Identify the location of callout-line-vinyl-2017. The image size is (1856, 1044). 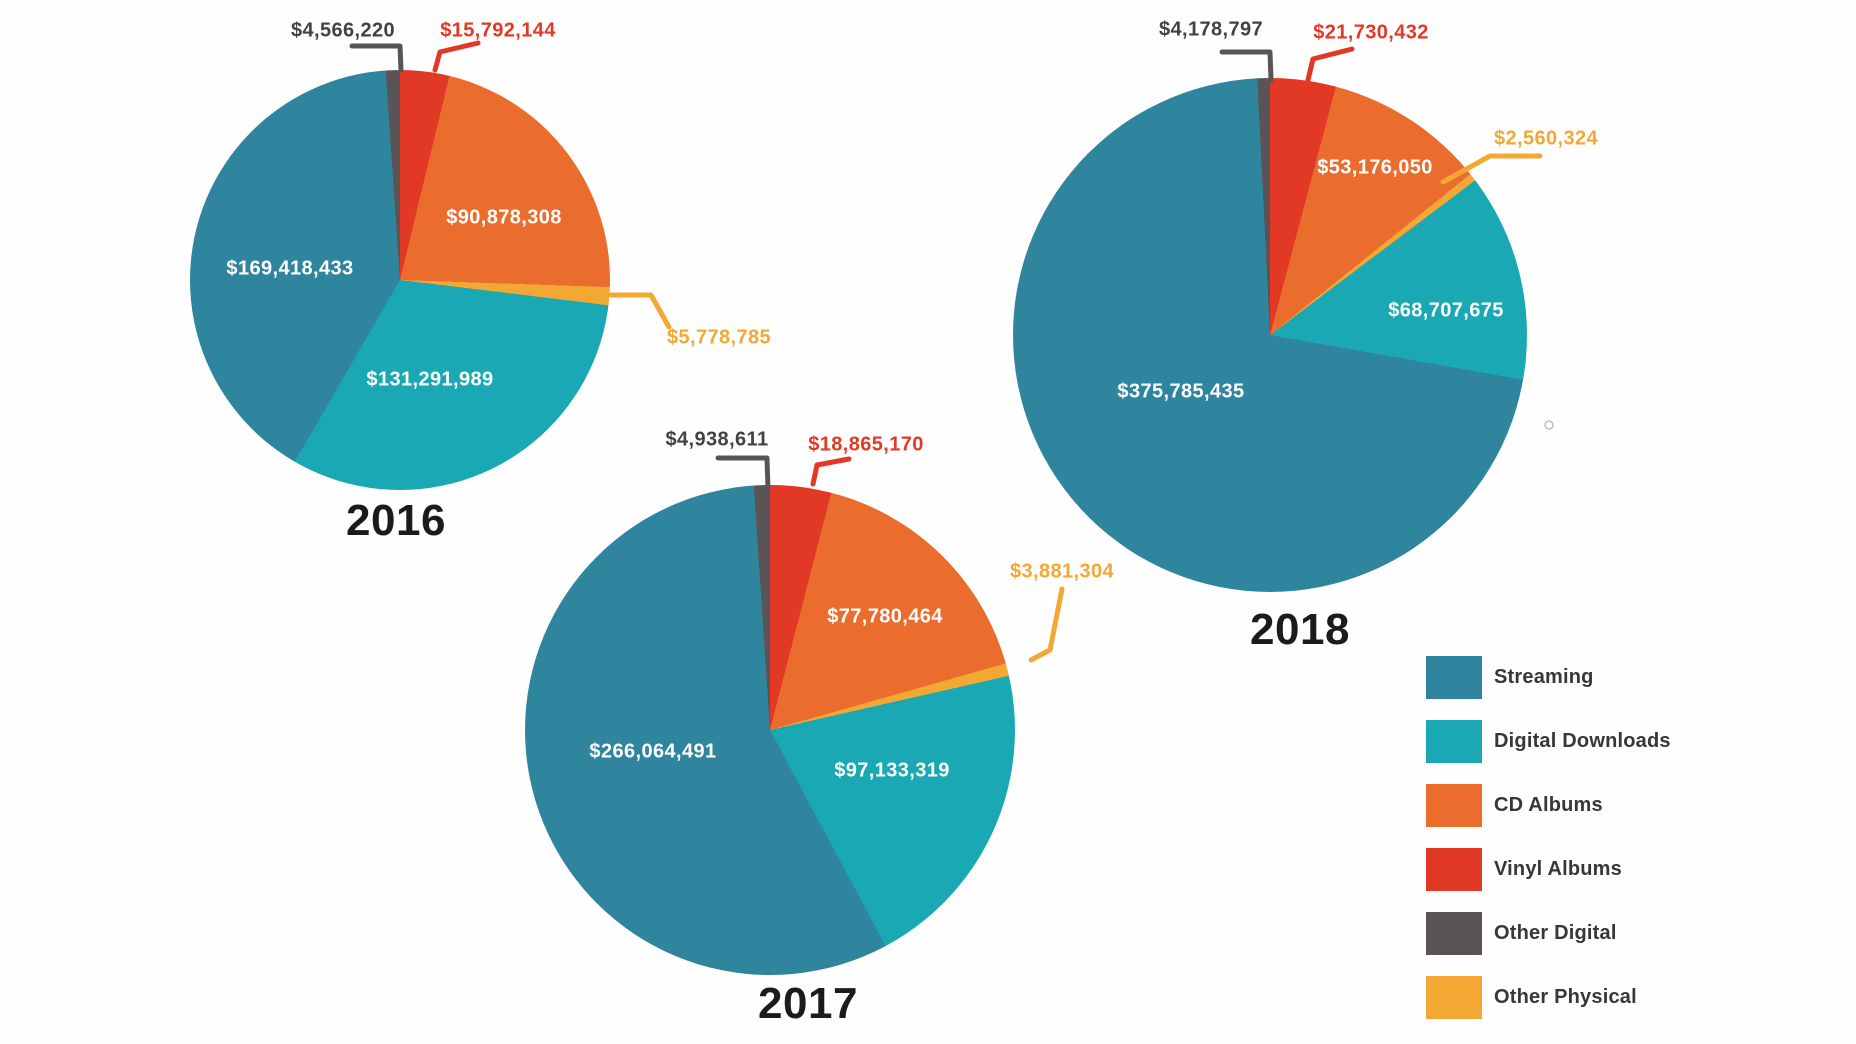
(831, 471).